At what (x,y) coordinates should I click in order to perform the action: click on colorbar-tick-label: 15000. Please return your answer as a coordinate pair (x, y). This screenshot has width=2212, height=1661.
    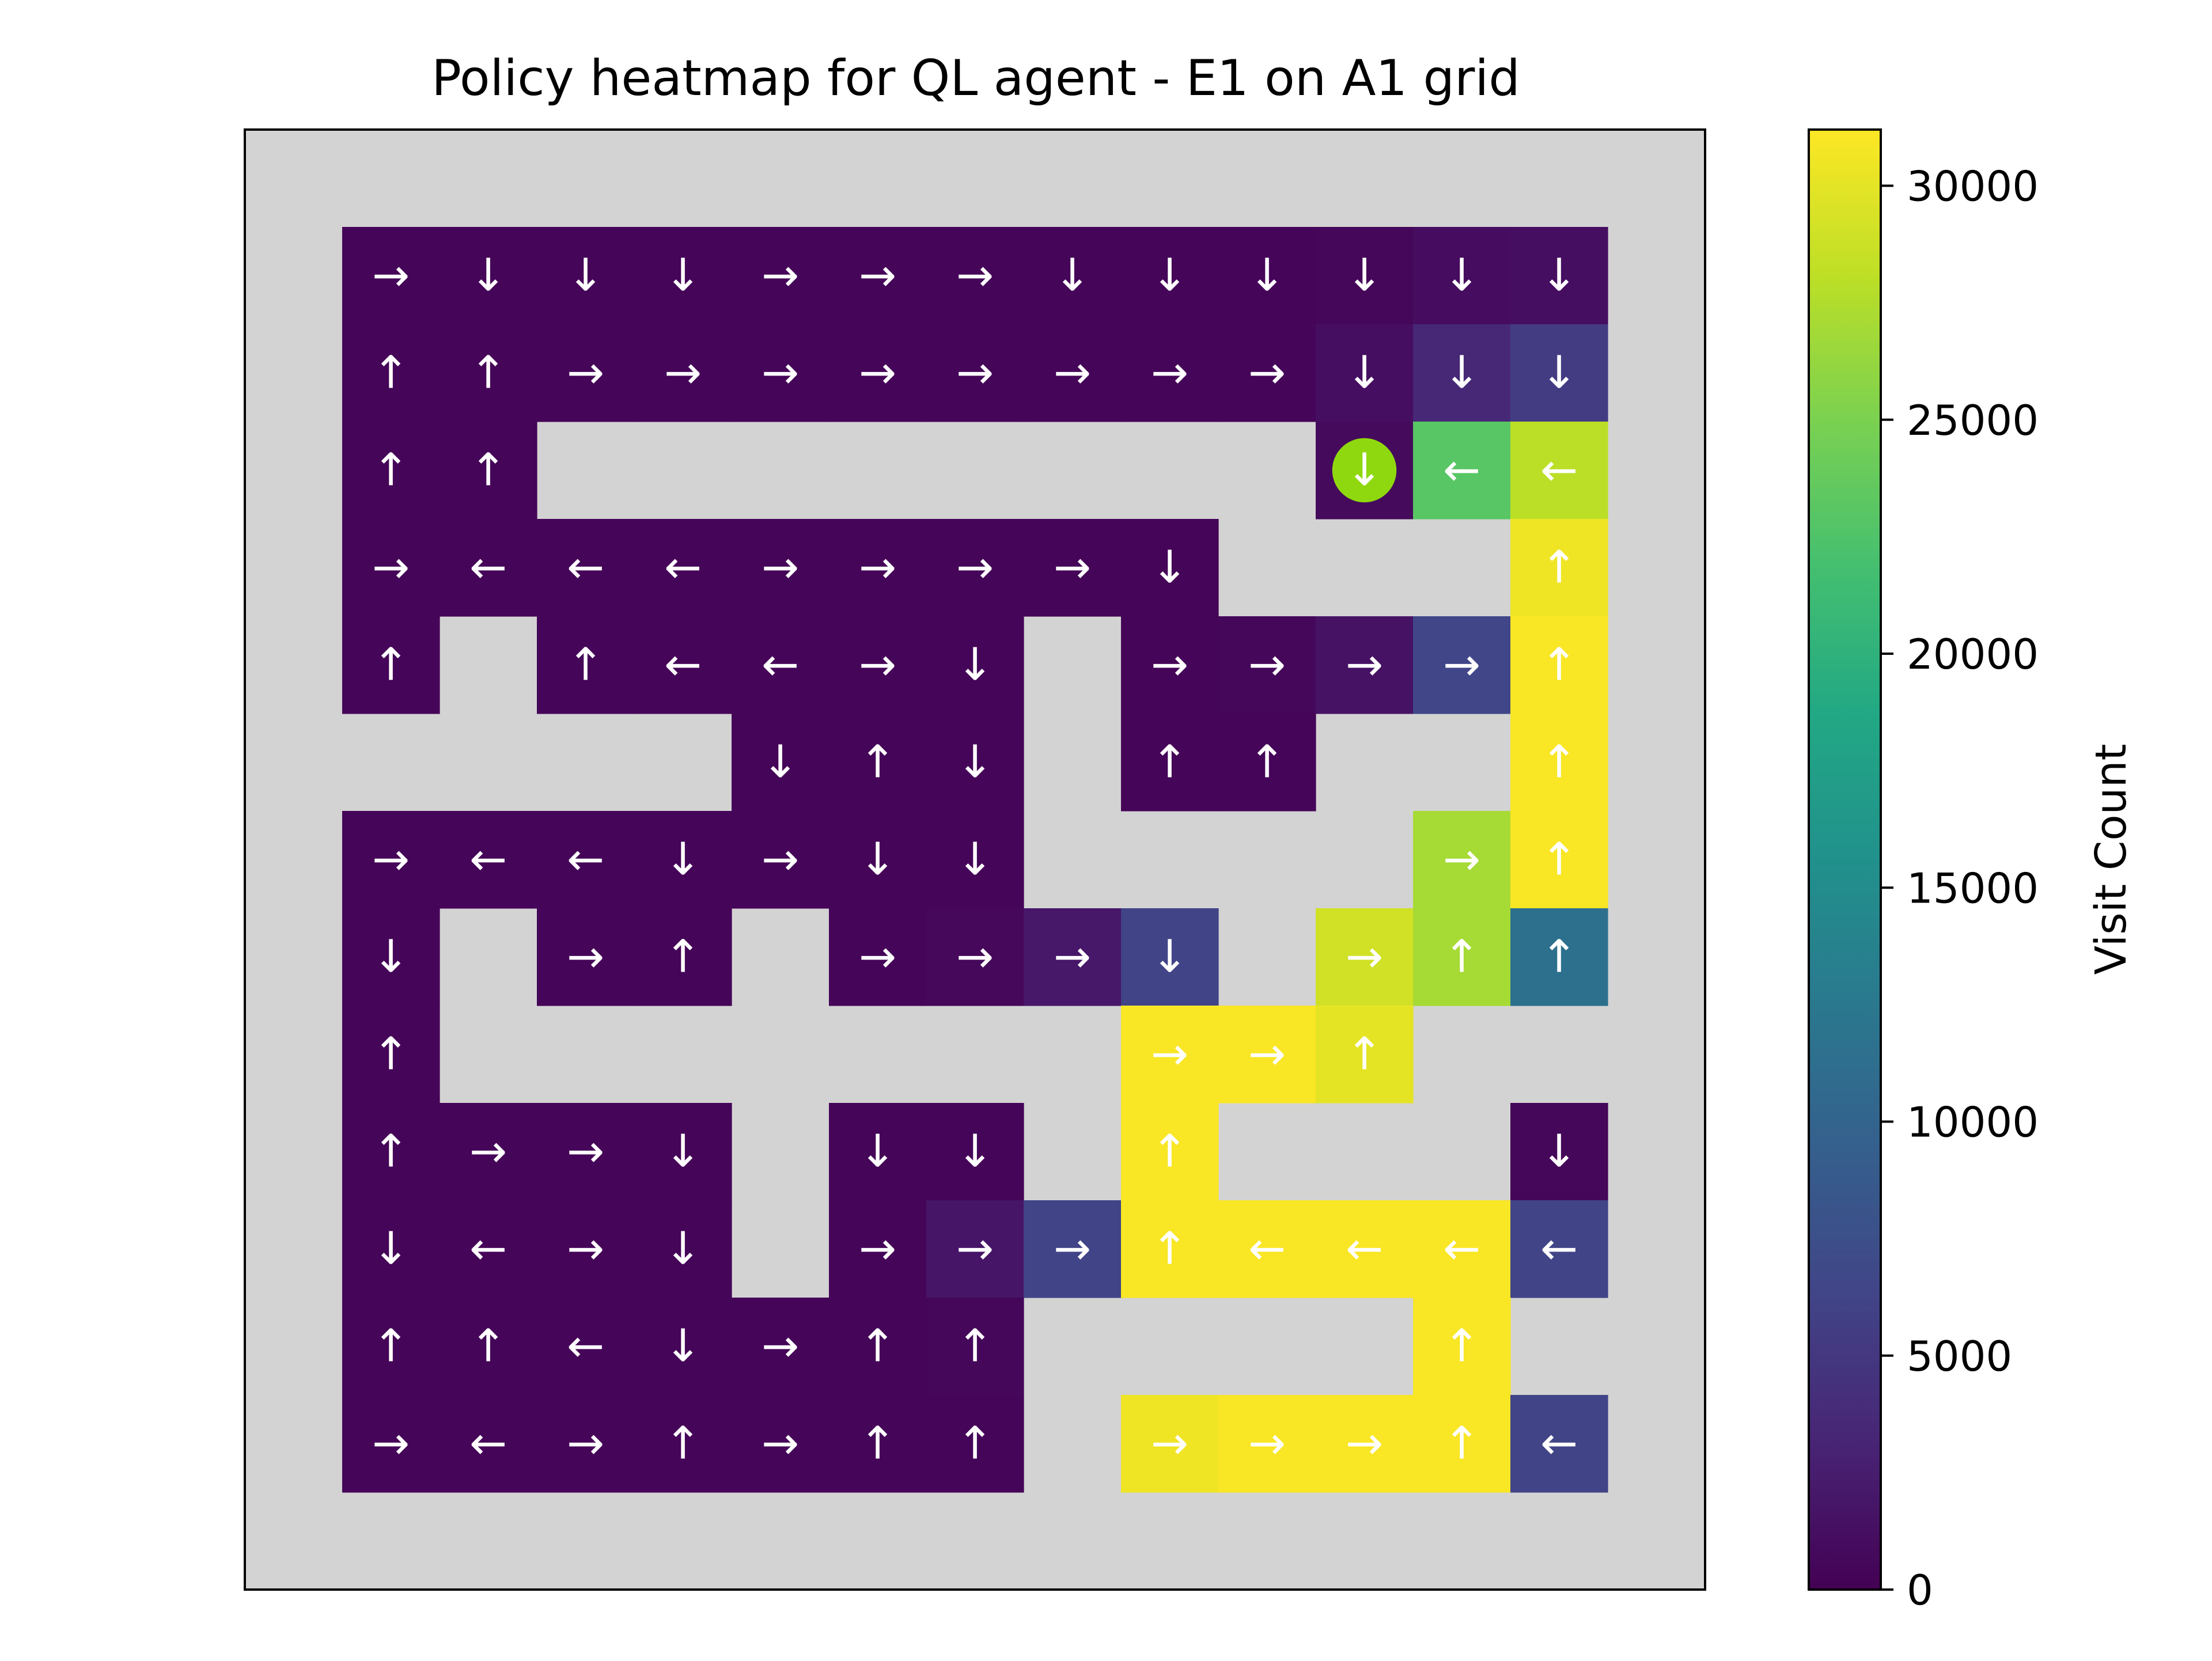
    Looking at the image, I should click on (1973, 888).